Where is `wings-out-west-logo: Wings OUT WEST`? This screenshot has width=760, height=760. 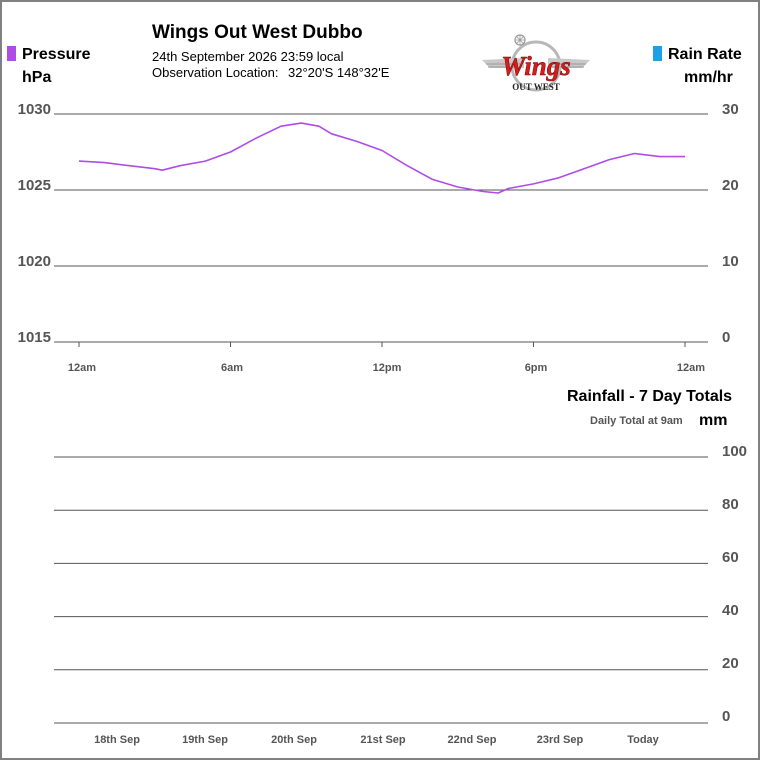 wings-out-west-logo: Wings OUT WEST is located at coordinates (536, 63).